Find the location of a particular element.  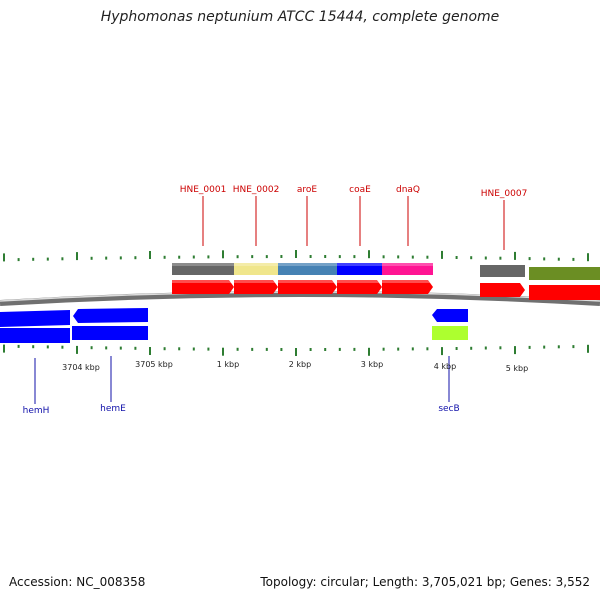

cds-arrow-coae is located at coordinates (359, 287).